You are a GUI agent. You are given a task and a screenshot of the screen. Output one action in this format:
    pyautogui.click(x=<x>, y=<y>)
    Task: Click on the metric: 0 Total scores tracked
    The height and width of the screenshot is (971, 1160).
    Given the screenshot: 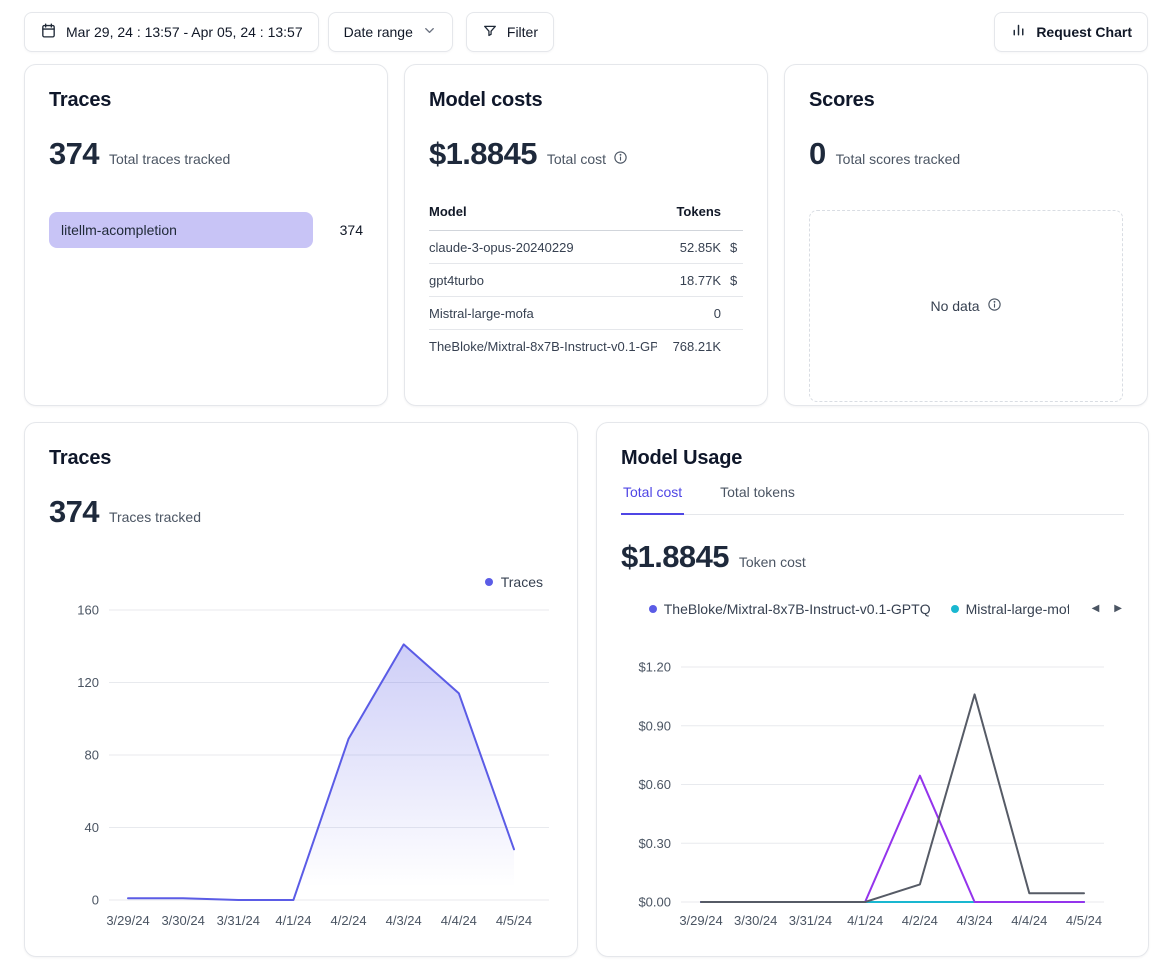 What is the action you would take?
    pyautogui.click(x=966, y=154)
    